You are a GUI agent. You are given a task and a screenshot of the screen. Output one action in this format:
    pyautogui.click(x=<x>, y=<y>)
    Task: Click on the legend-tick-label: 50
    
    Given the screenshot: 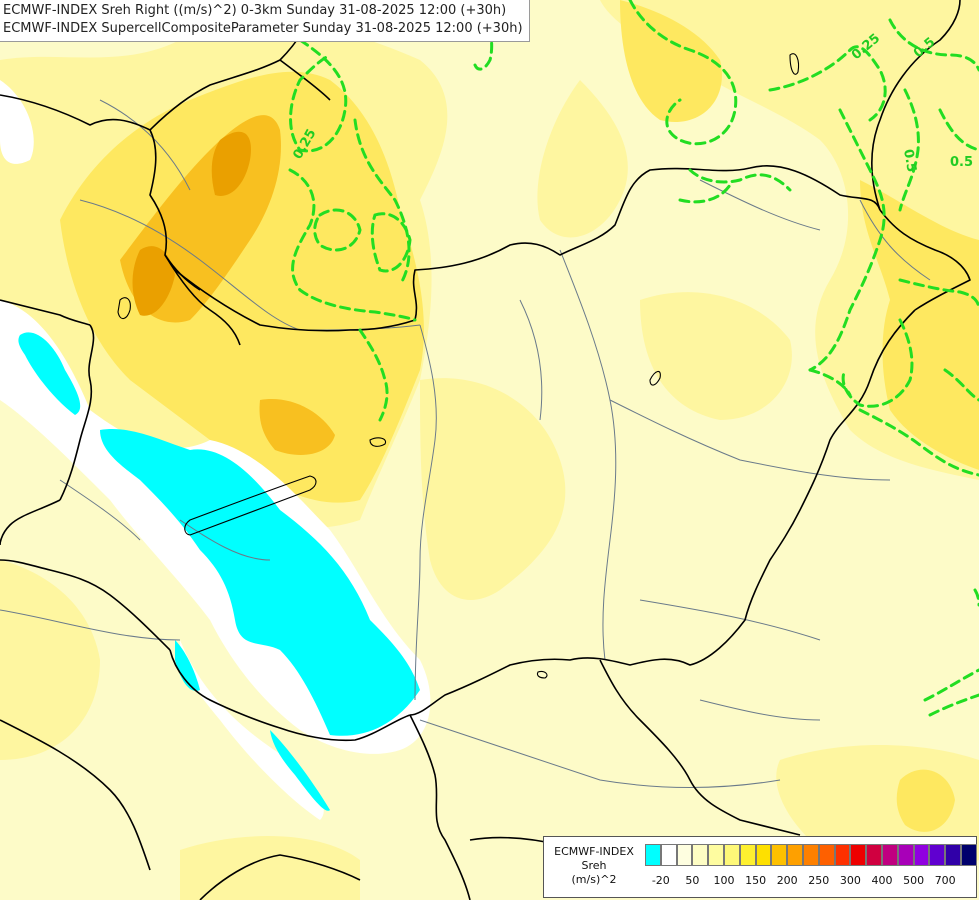 What is the action you would take?
    pyautogui.click(x=692, y=880)
    